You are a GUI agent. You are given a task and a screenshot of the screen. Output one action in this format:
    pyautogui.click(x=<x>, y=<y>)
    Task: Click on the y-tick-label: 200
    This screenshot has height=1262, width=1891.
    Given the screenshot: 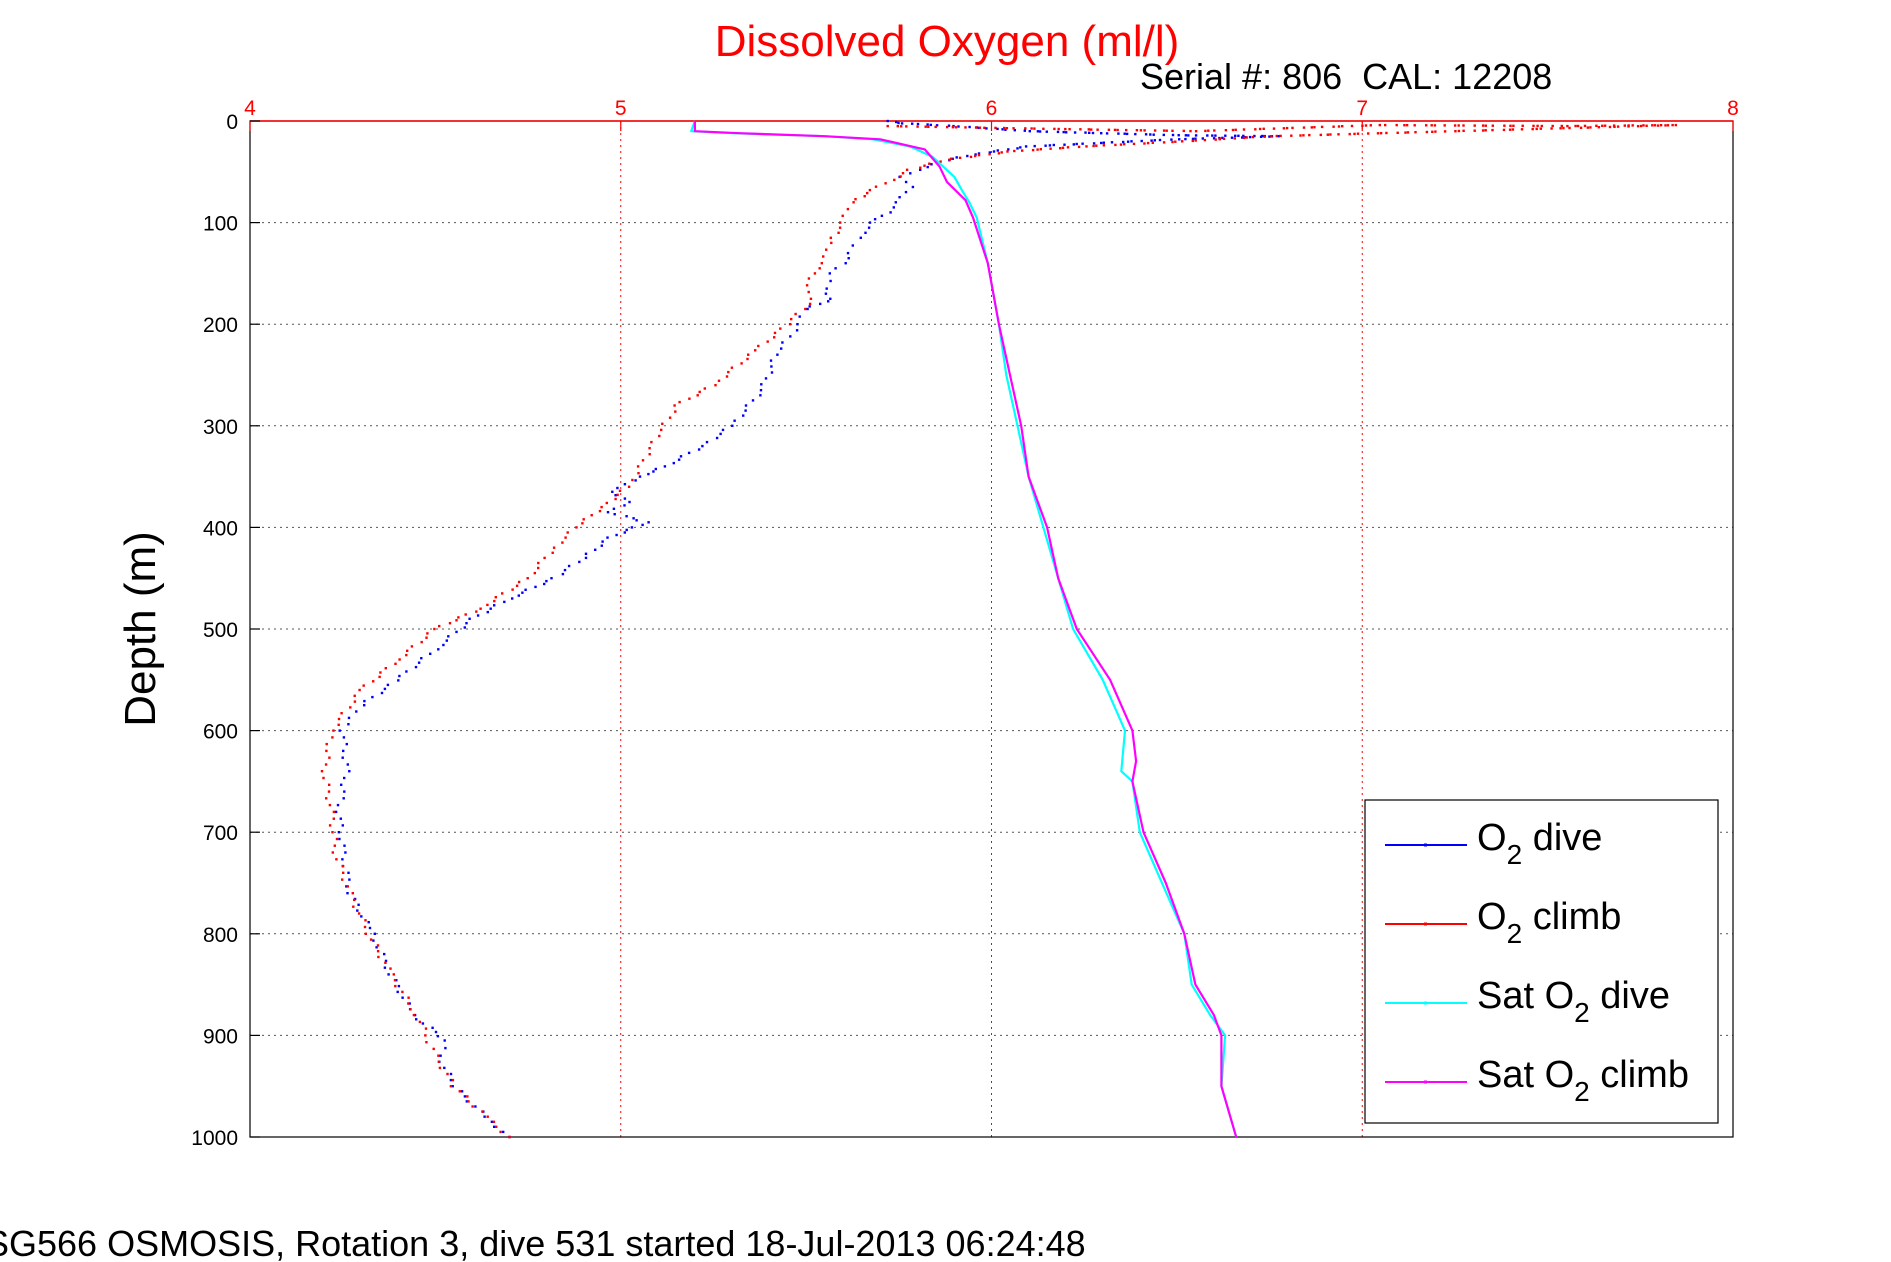 What is the action you would take?
    pyautogui.click(x=220, y=325)
    